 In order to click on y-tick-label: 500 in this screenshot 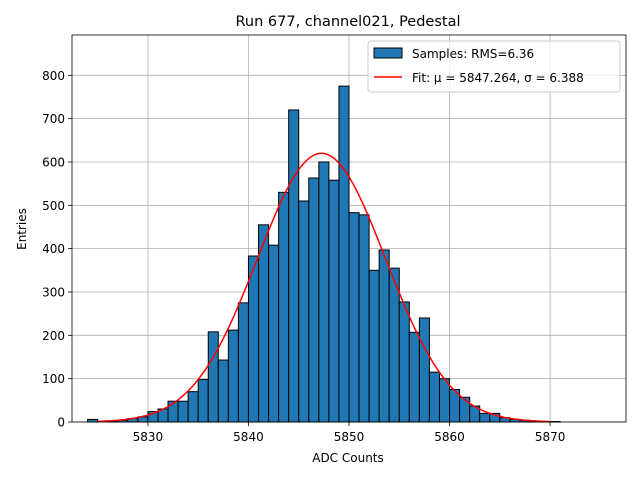, I will do `click(53, 206)`.